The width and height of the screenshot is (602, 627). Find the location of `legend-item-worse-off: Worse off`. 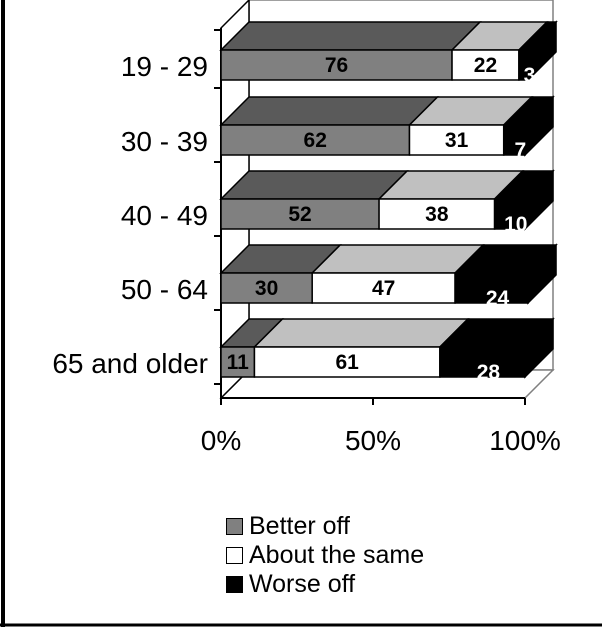

legend-item-worse-off: Worse off is located at coordinates (325, 584).